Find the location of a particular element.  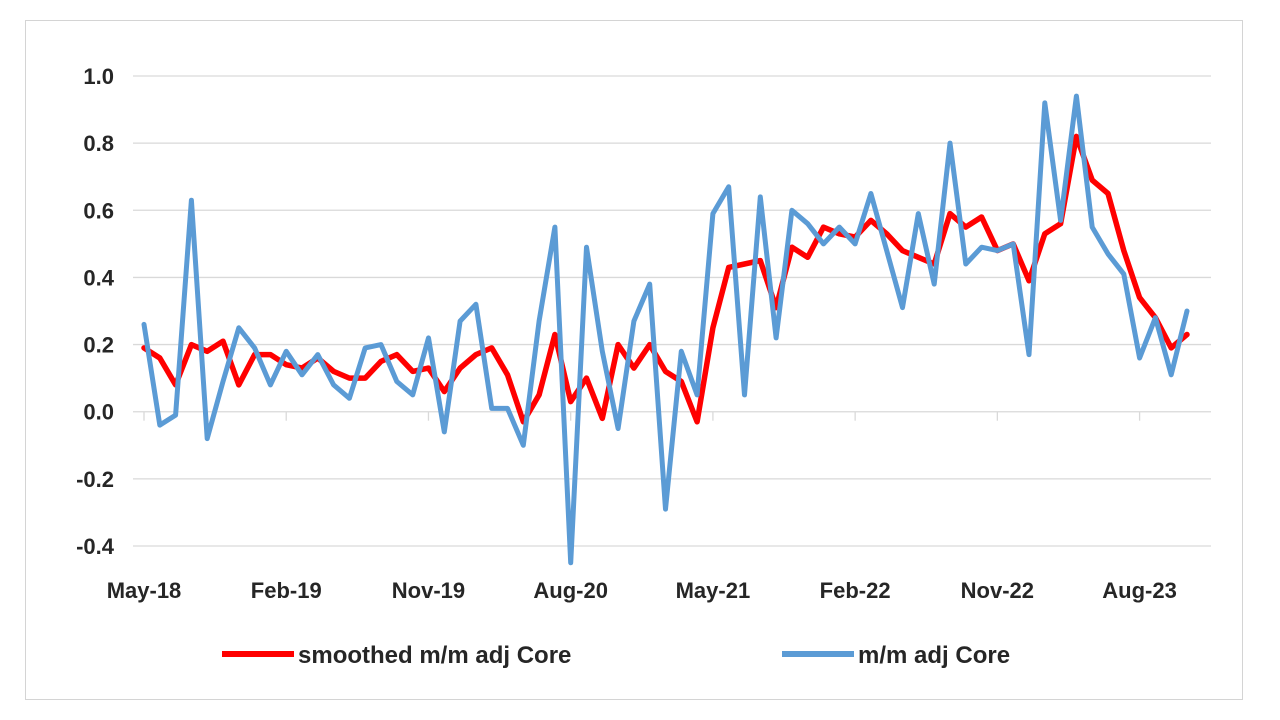

x-tick-label: Nov-22 is located at coordinates (997, 590).